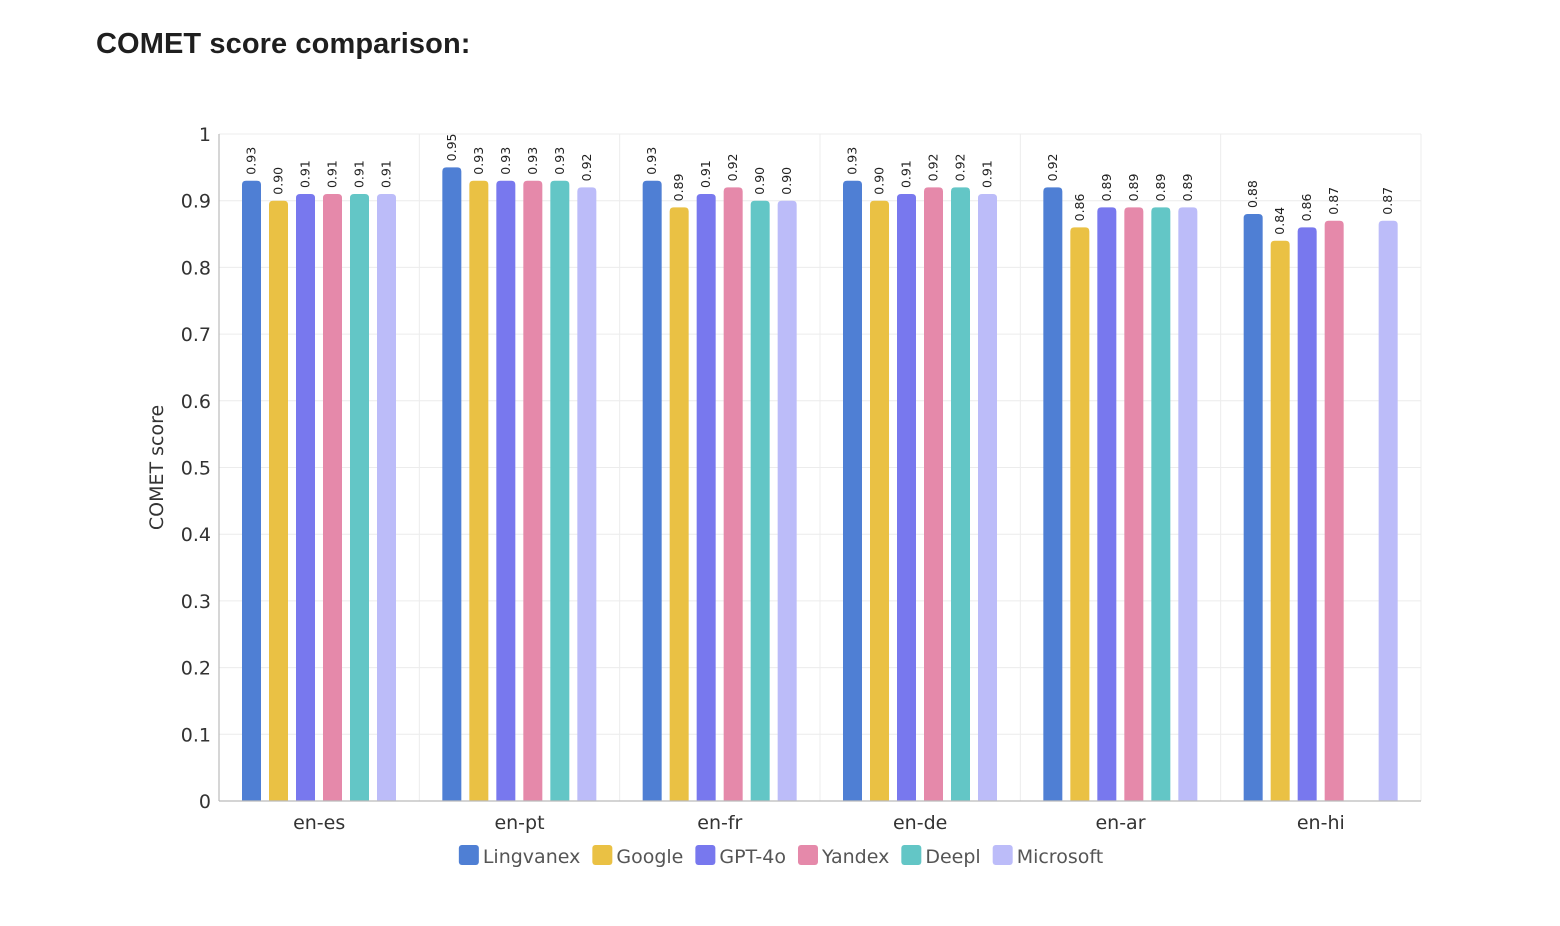  I want to click on bar-value-label: 0.84, so click(1279, 221).